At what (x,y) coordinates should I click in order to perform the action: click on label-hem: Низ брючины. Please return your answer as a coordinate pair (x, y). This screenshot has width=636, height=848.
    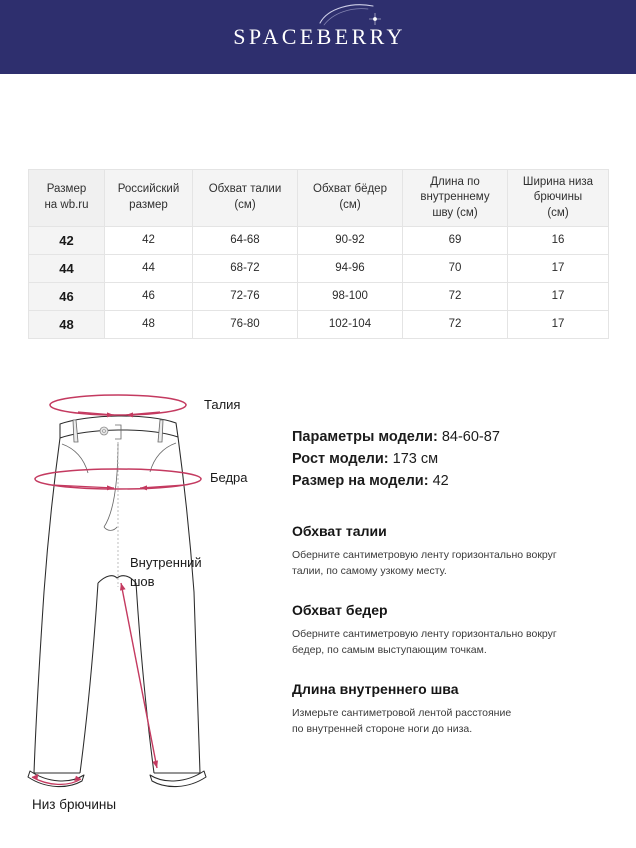
    Looking at the image, I should click on (74, 804).